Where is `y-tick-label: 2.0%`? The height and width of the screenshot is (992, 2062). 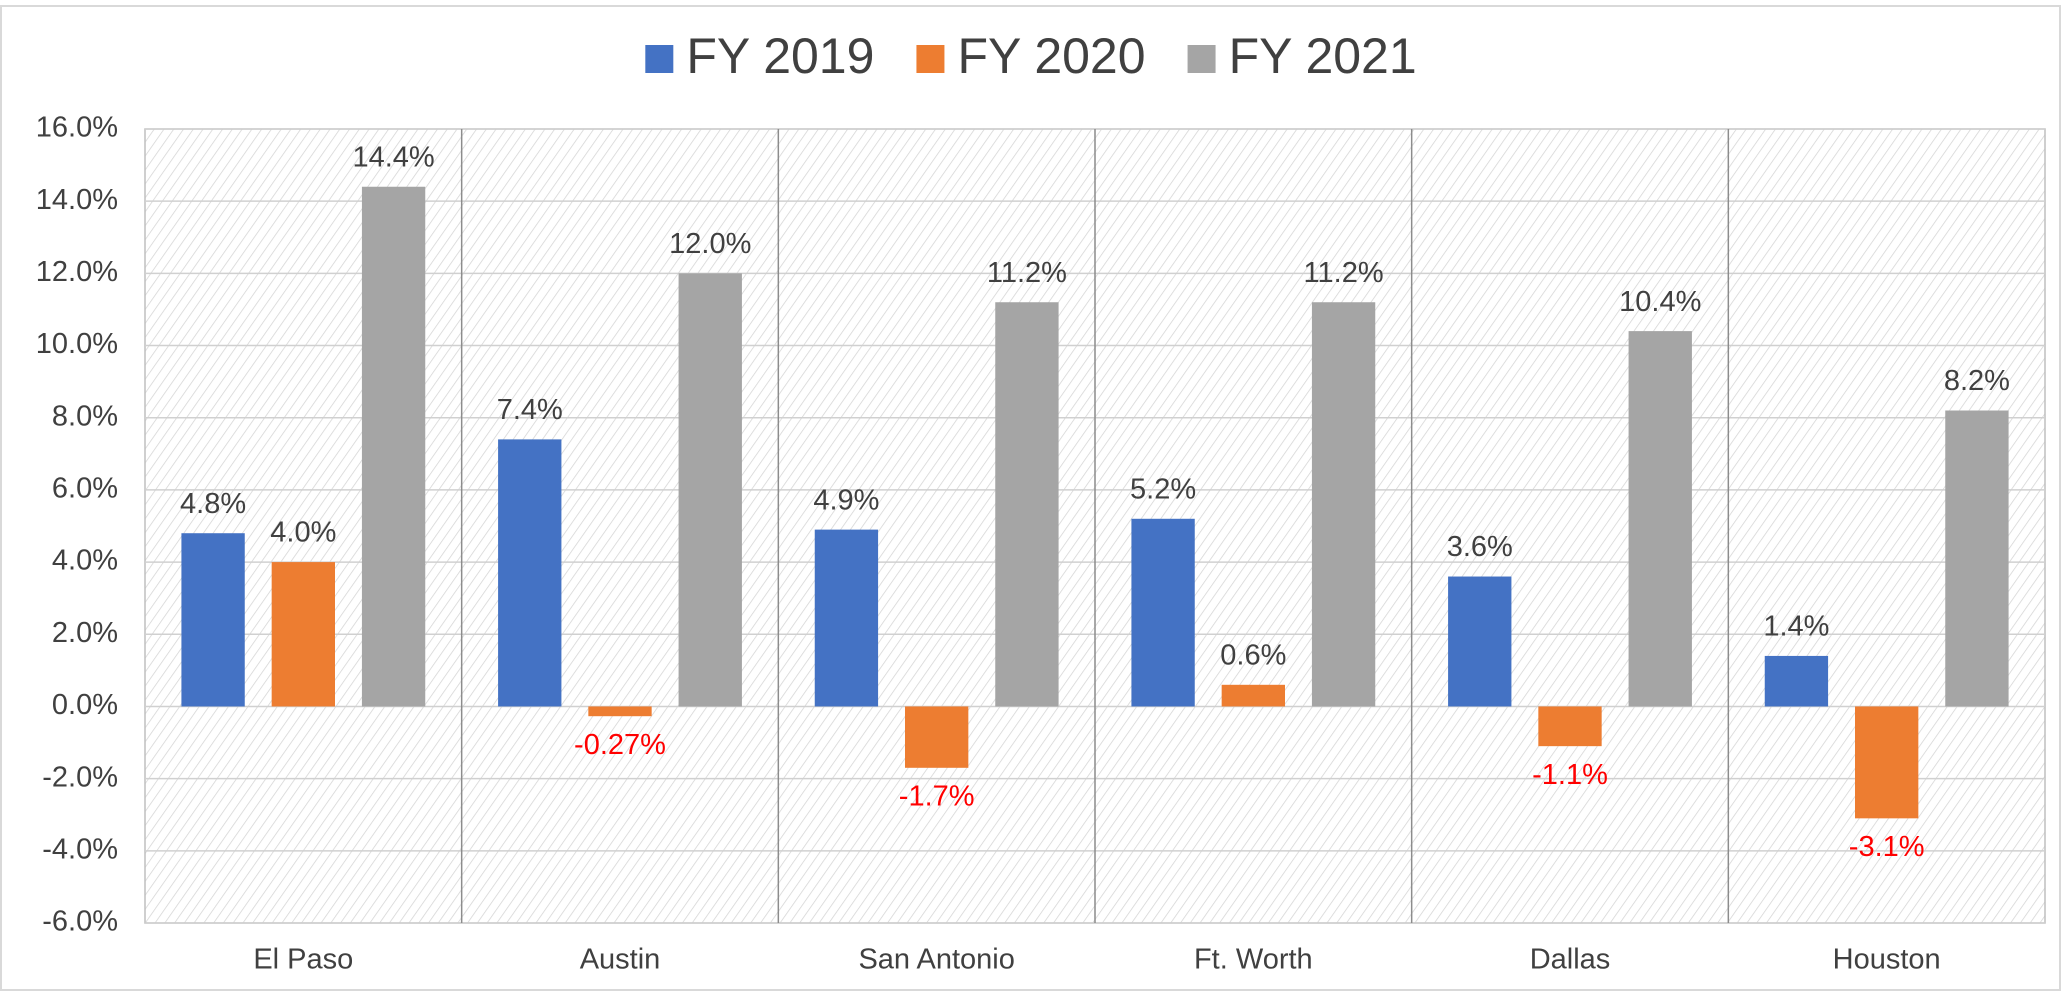 y-tick-label: 2.0% is located at coordinates (85, 633).